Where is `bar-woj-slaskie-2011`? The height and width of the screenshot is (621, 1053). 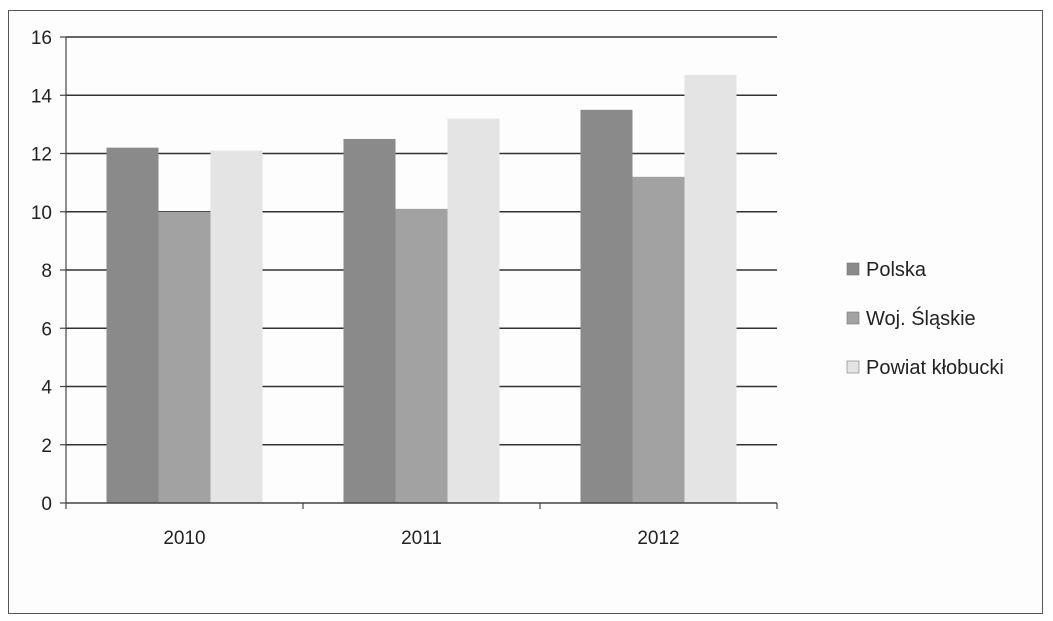 bar-woj-slaskie-2011 is located at coordinates (421, 355).